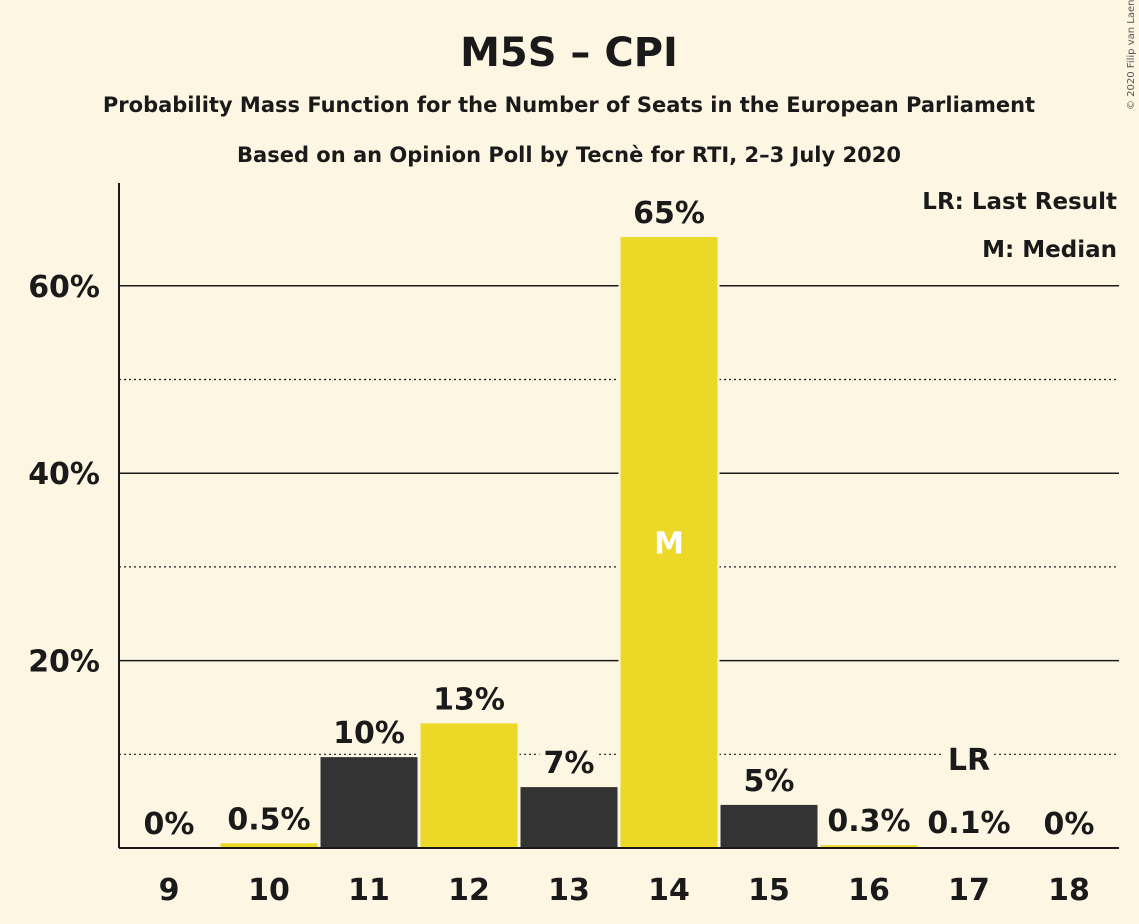 The width and height of the screenshot is (1139, 924). I want to click on data-label-12: 13%, so click(469, 699).